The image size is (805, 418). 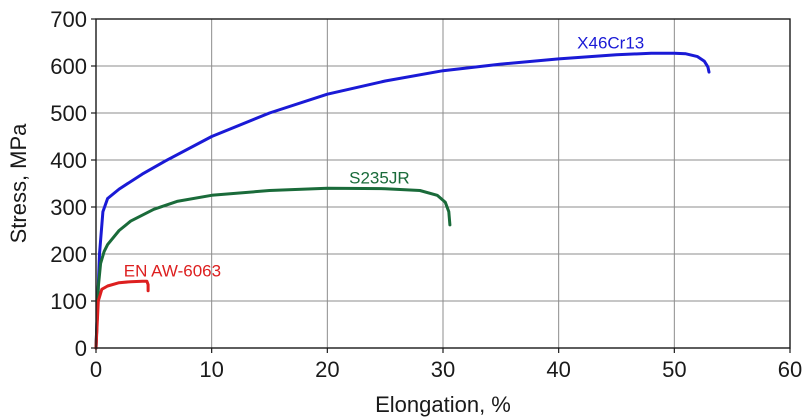 I want to click on series-line, so click(x=122, y=314).